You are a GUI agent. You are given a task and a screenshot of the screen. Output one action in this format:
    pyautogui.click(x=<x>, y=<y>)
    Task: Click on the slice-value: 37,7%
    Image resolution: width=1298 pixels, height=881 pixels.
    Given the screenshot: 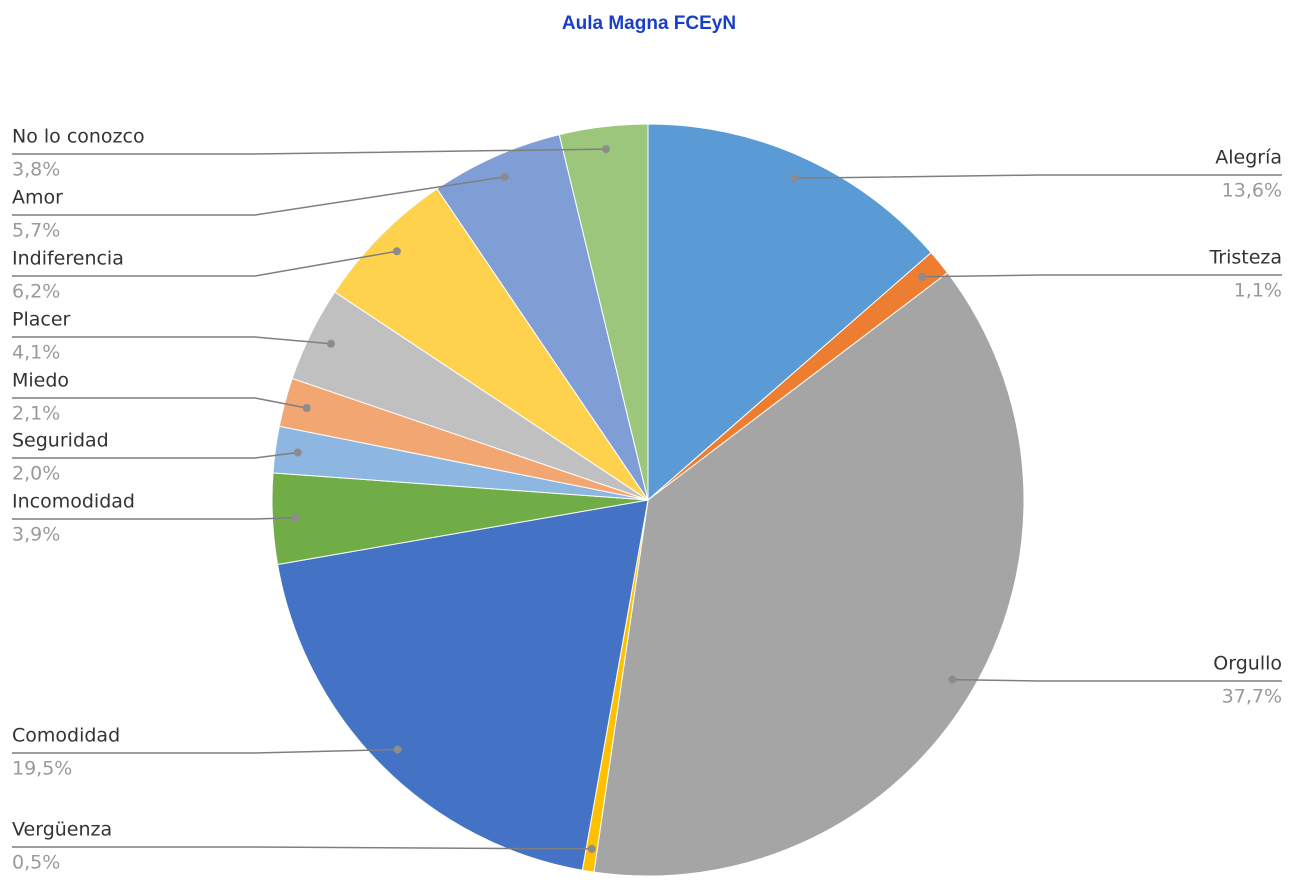 What is the action you would take?
    pyautogui.click(x=1252, y=697)
    